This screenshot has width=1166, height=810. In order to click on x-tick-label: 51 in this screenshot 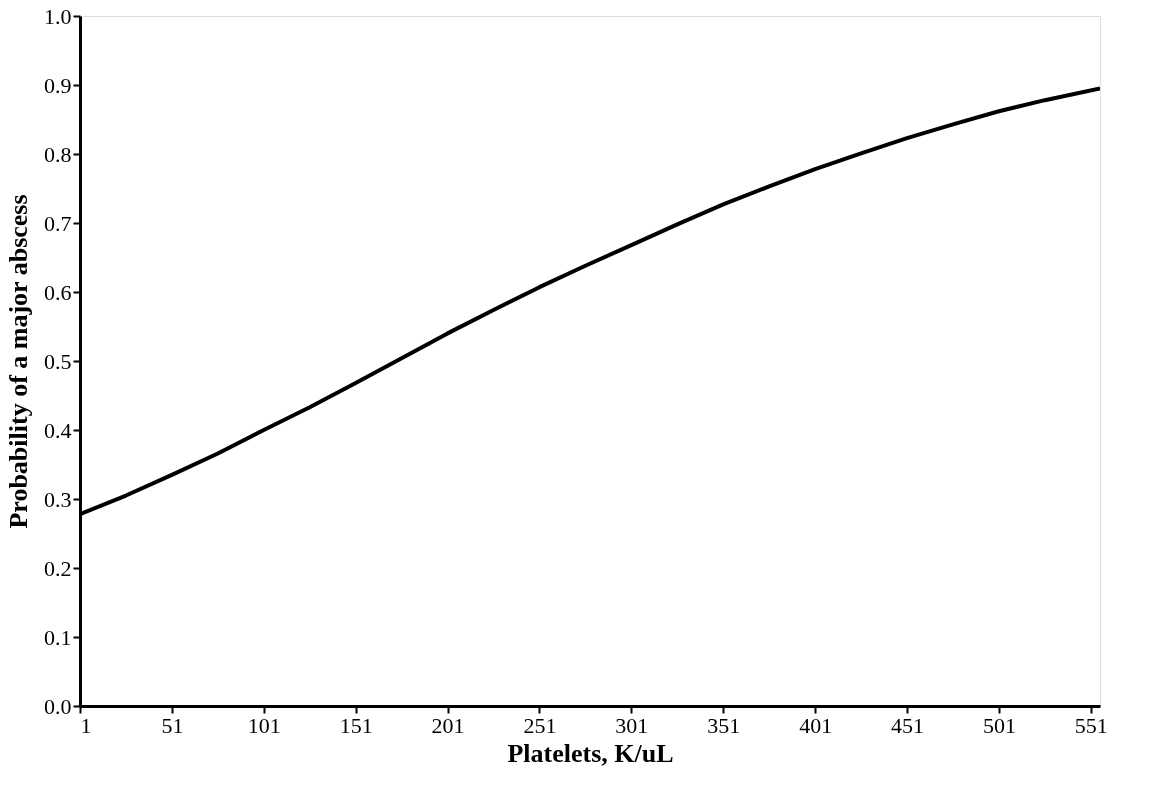, I will do `click(172, 725)`.